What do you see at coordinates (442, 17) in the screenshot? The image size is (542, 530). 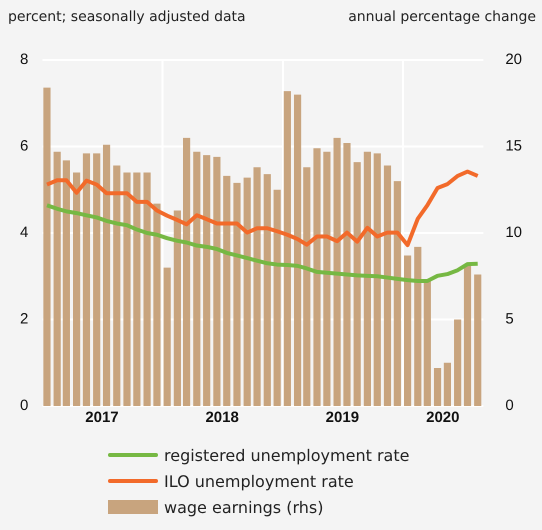 I see `y2-axis-title: annual percentage change` at bounding box center [442, 17].